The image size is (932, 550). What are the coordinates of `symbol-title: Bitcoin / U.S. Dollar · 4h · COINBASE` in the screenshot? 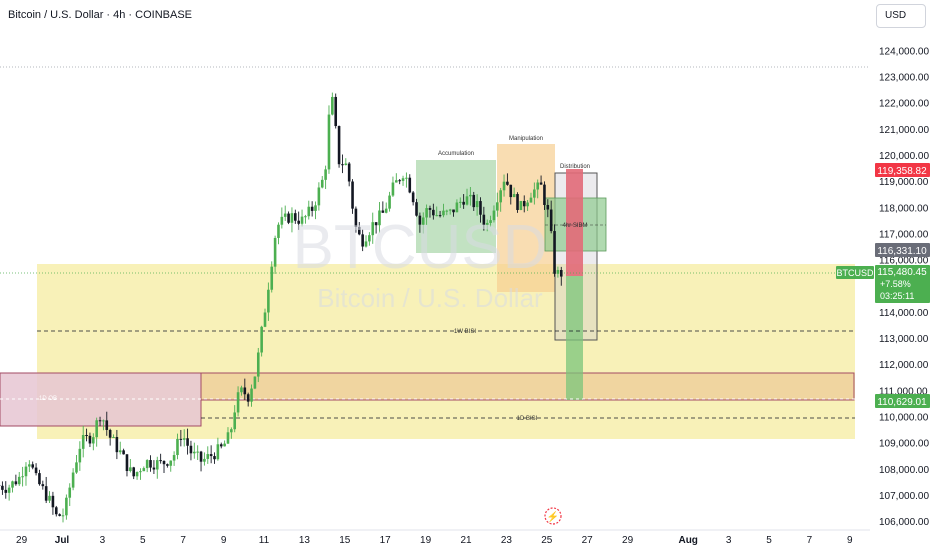 It's located at (100, 15).